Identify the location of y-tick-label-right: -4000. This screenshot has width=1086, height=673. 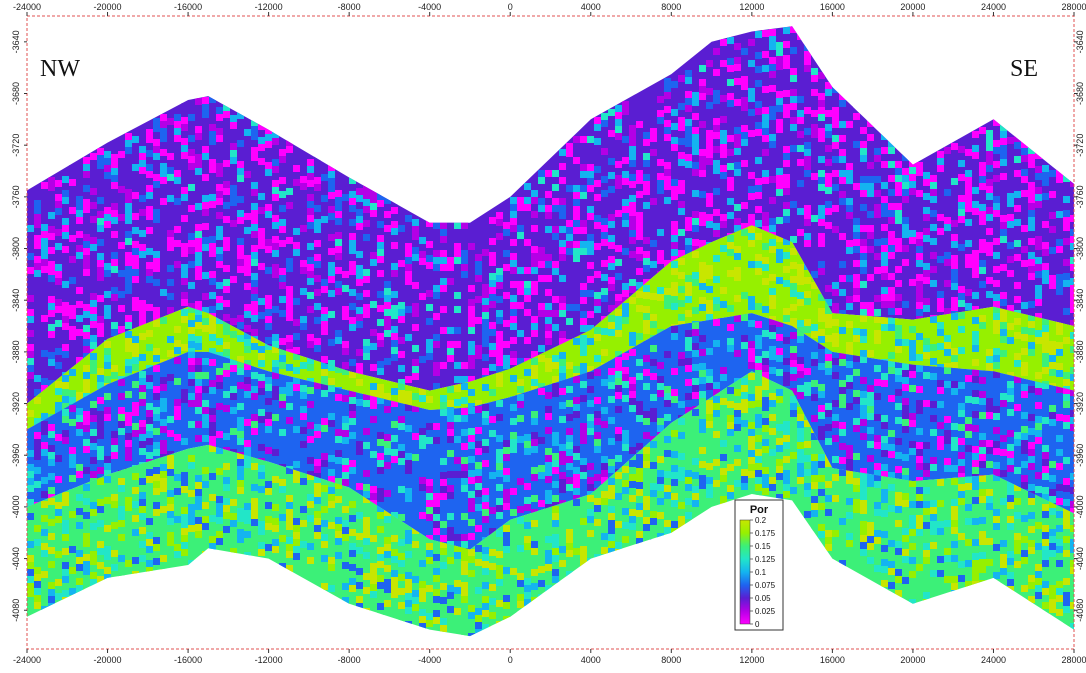
(1080, 506).